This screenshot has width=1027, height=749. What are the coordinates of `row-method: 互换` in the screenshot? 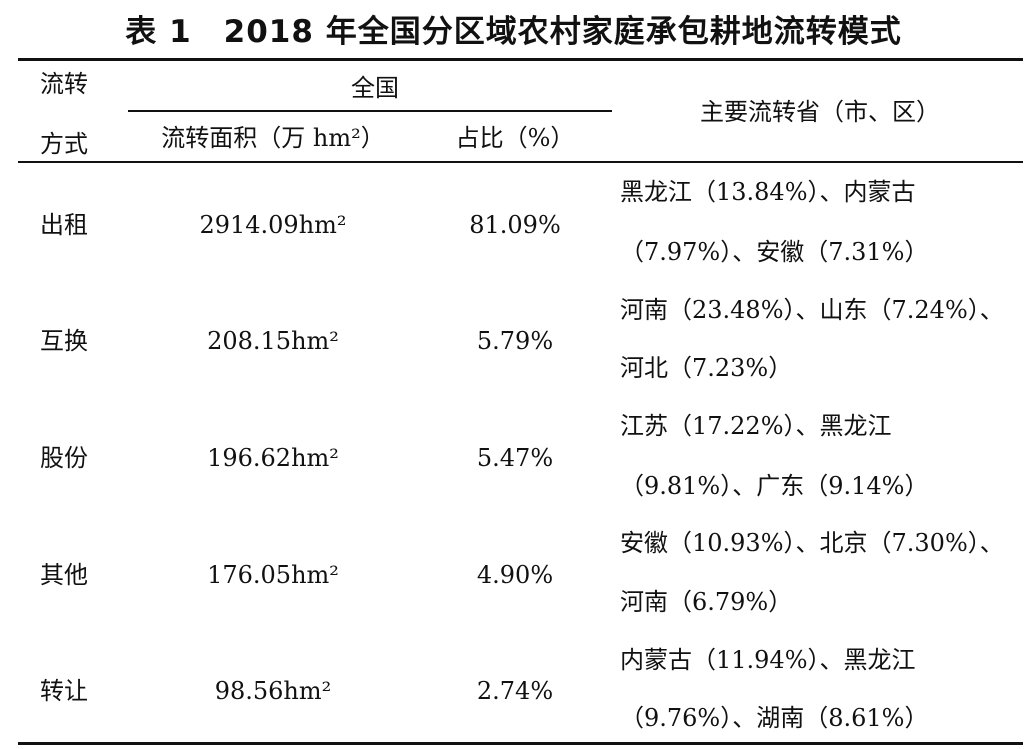 It's located at (64, 341).